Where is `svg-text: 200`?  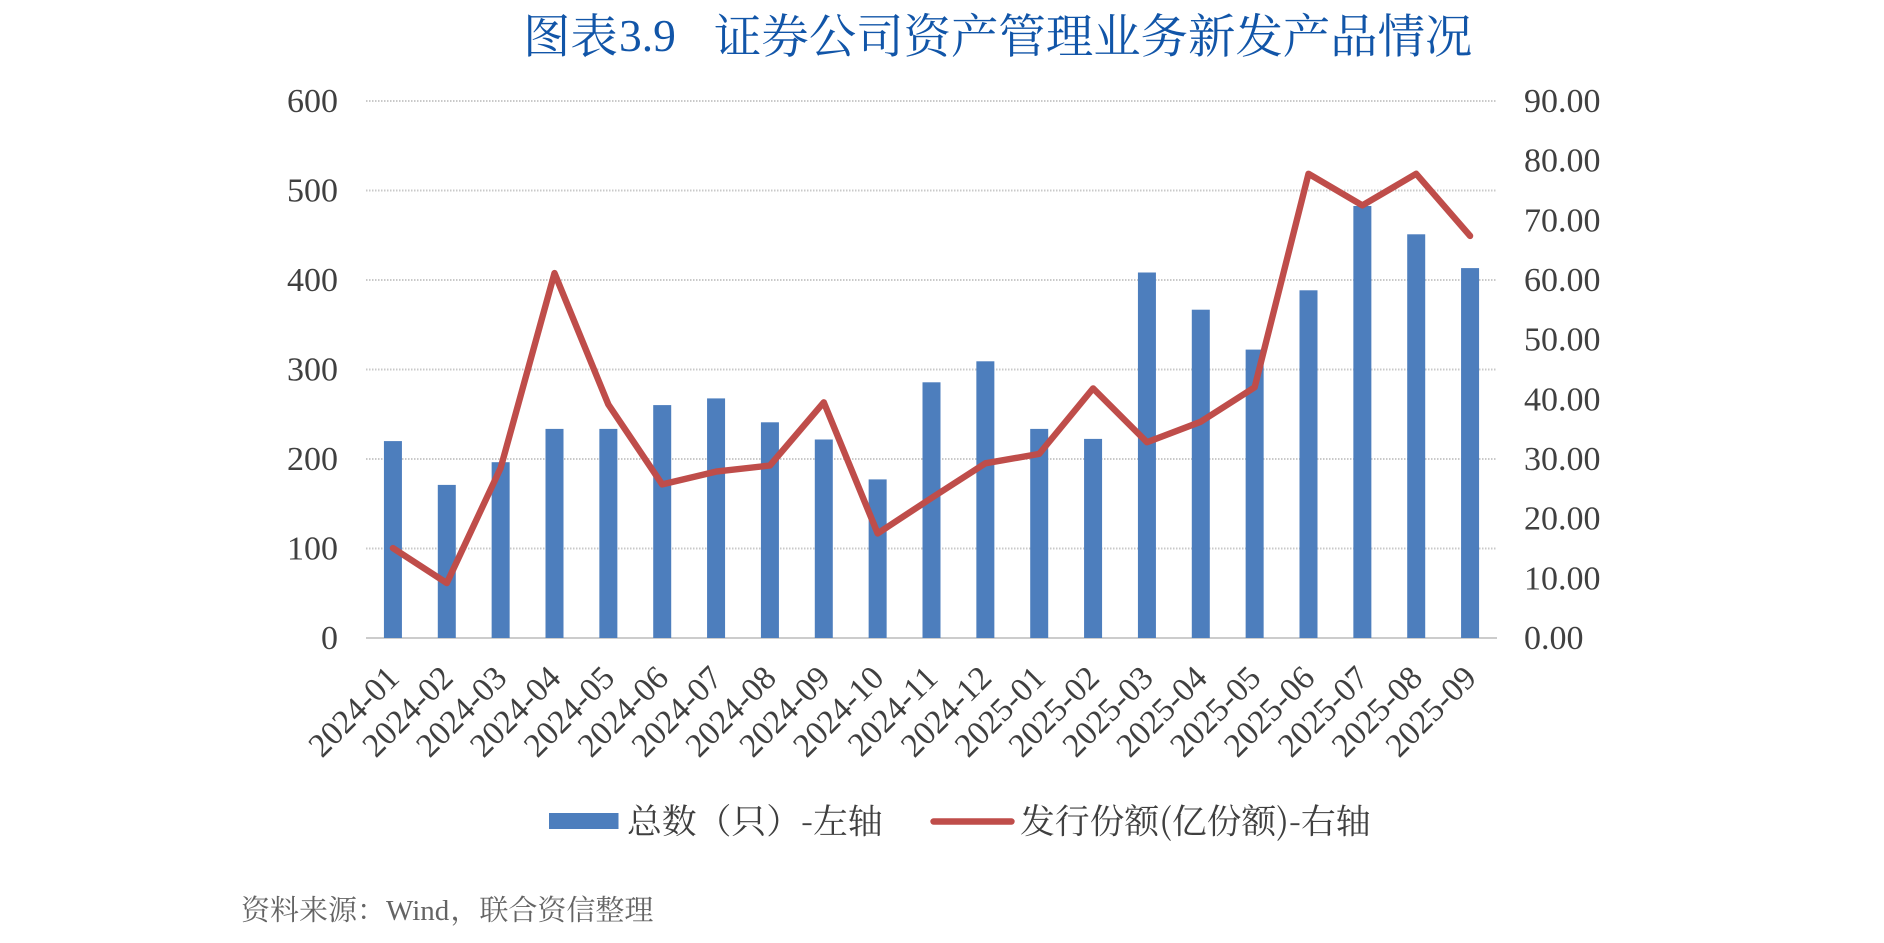
svg-text: 200 is located at coordinates (312, 459).